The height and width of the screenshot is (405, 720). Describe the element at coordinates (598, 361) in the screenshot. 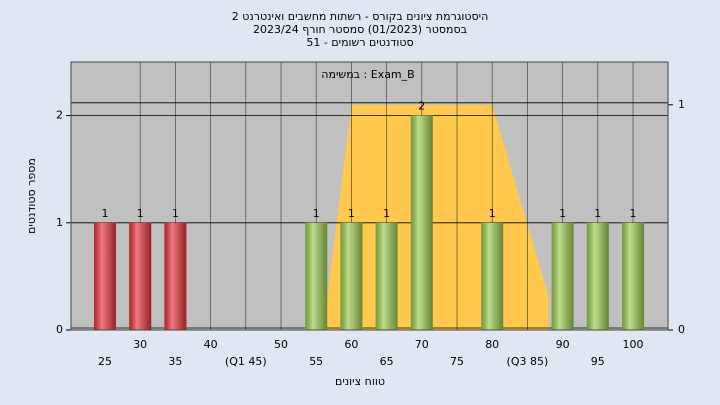

I see `x-tick-label: 95` at that location.